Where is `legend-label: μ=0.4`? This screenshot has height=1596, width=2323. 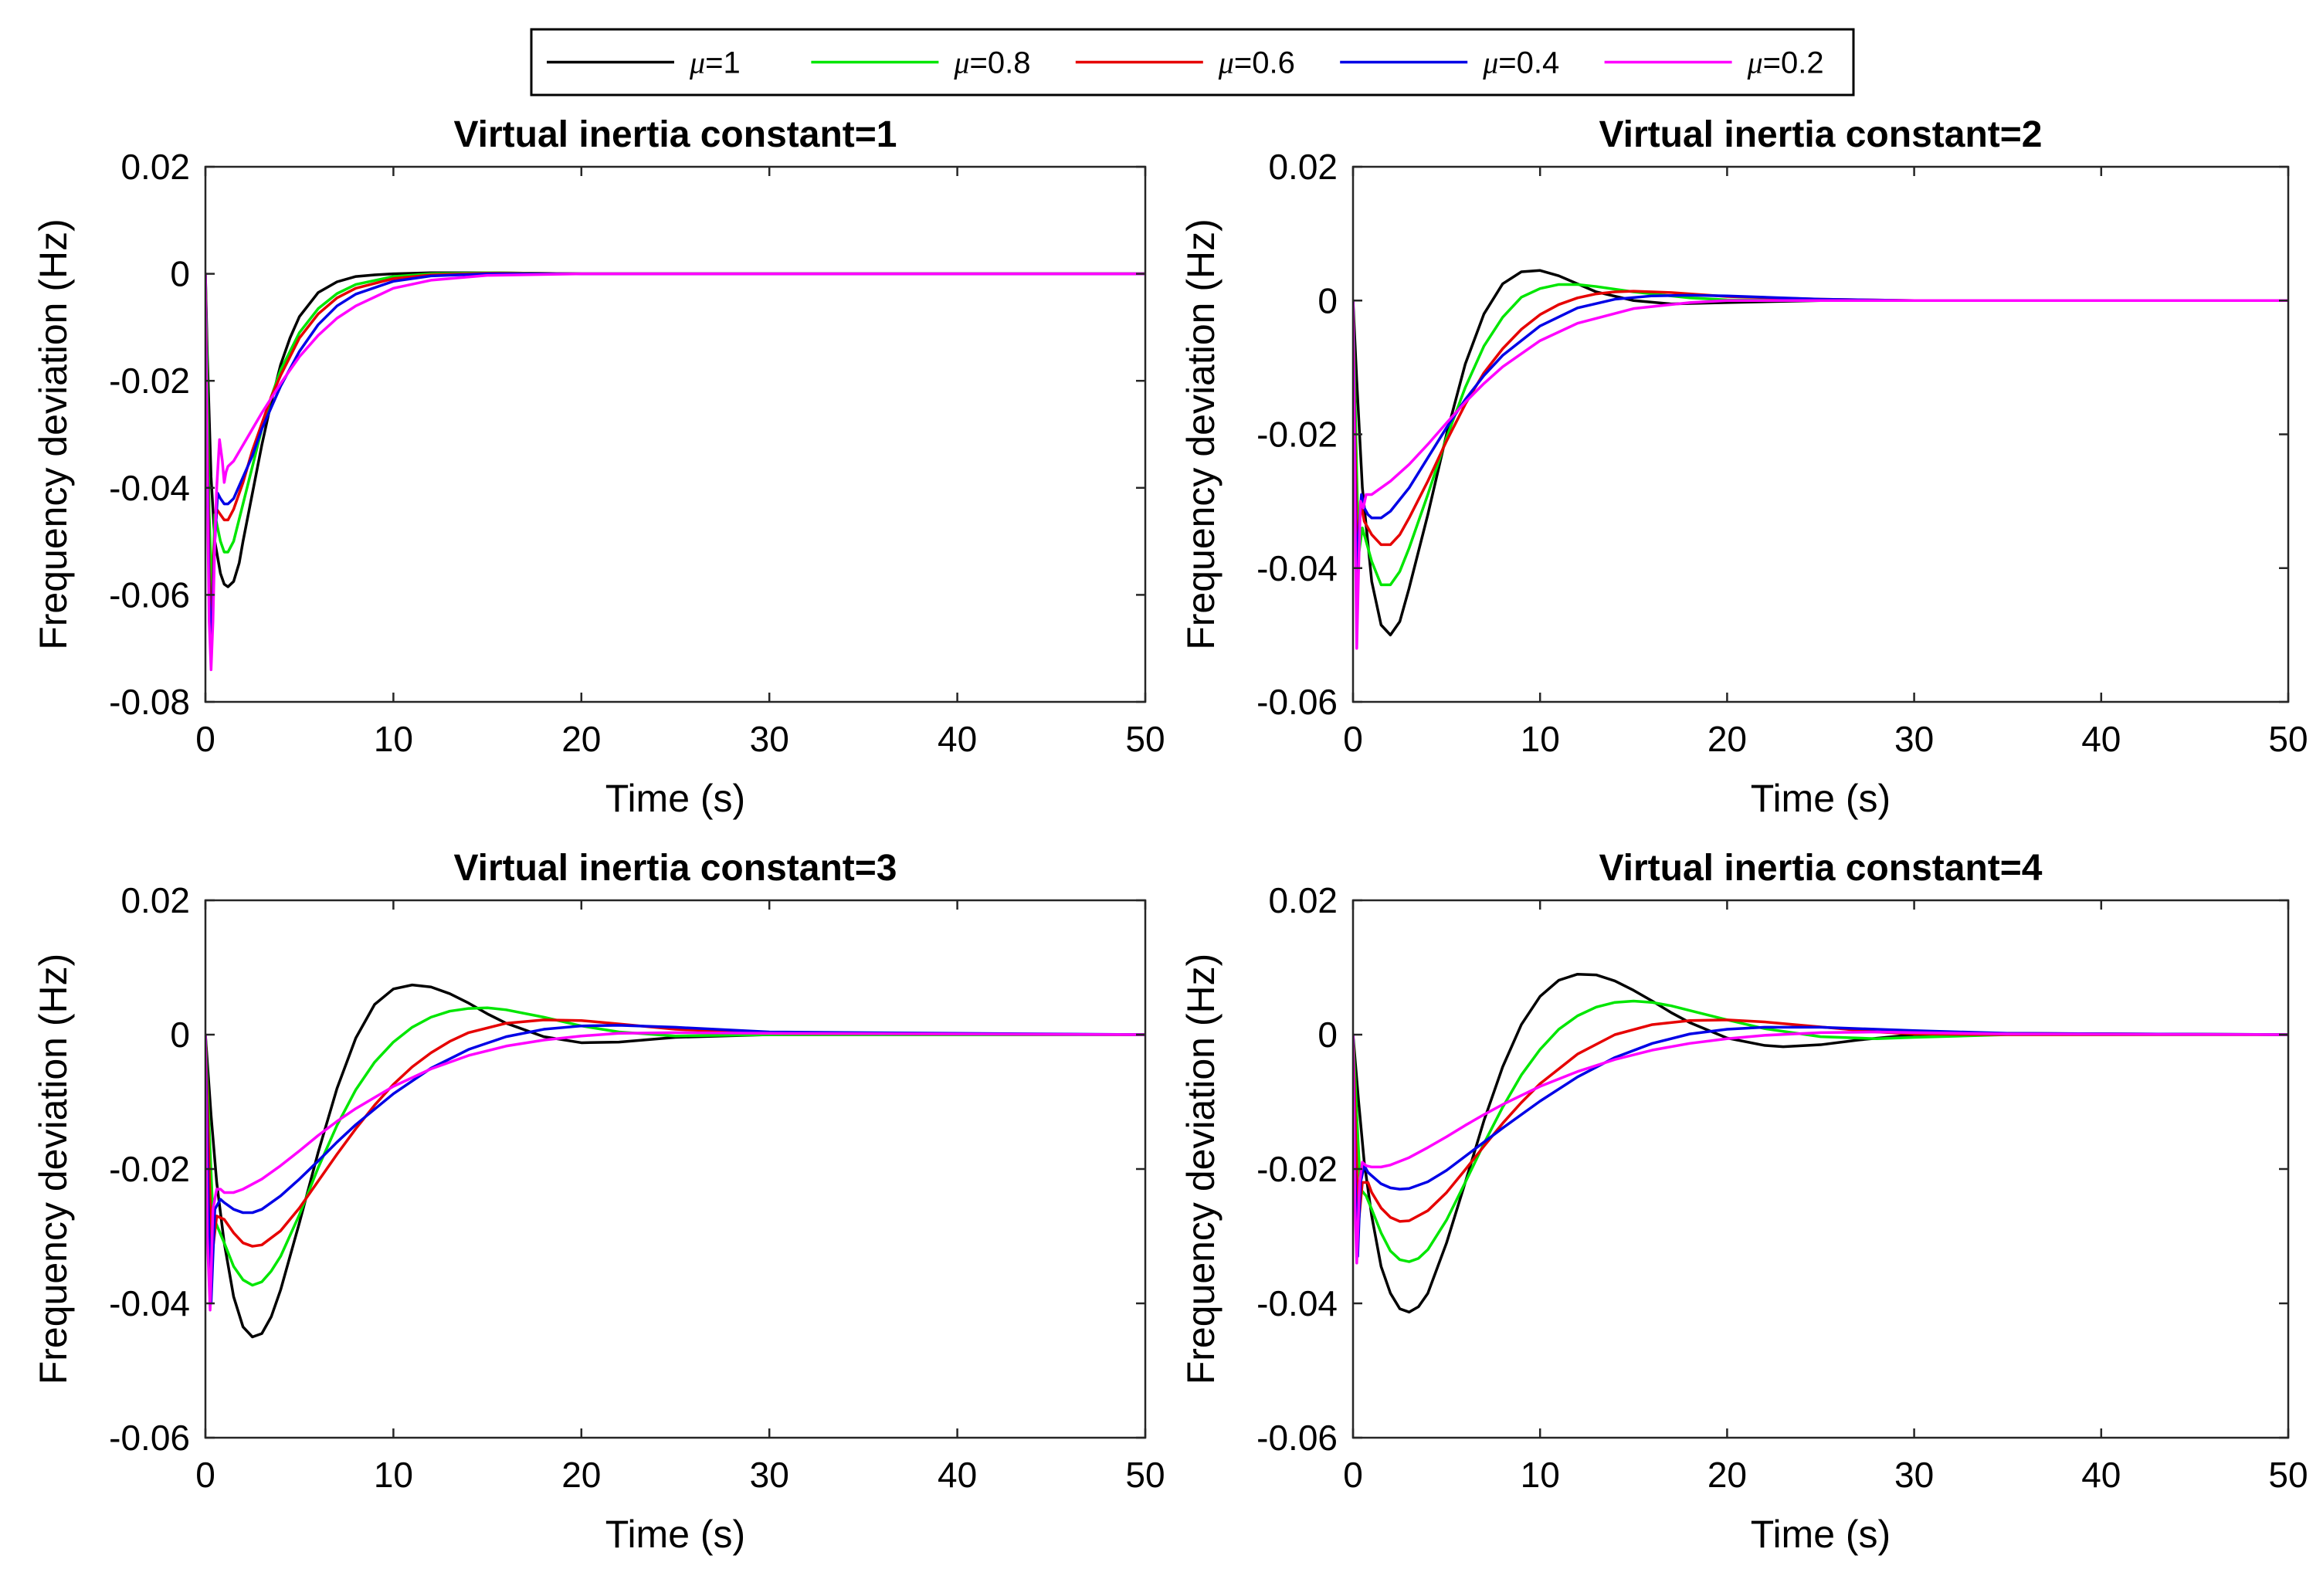
legend-label: μ=0.4 is located at coordinates (1520, 63).